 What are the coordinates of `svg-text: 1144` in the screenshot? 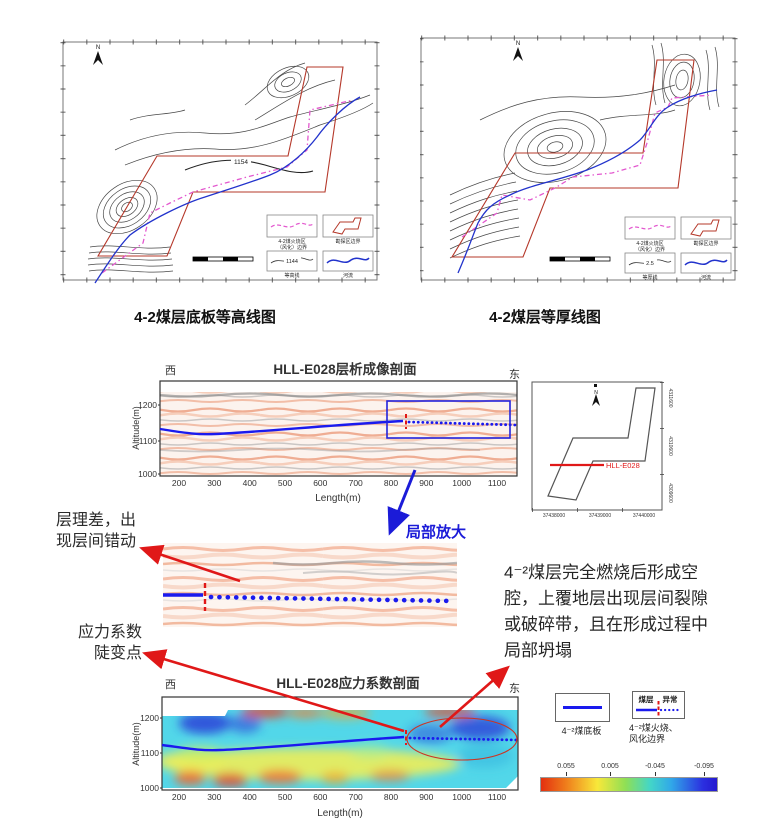 It's located at (292, 262).